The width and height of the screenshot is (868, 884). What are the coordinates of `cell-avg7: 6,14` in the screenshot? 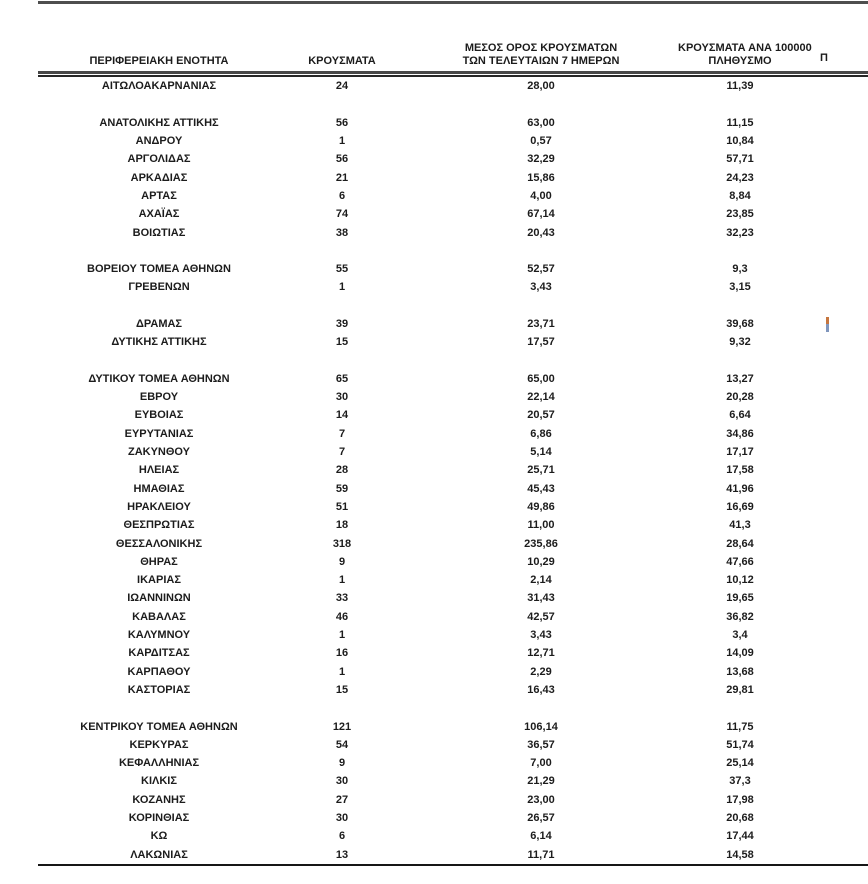 It's located at (541, 836).